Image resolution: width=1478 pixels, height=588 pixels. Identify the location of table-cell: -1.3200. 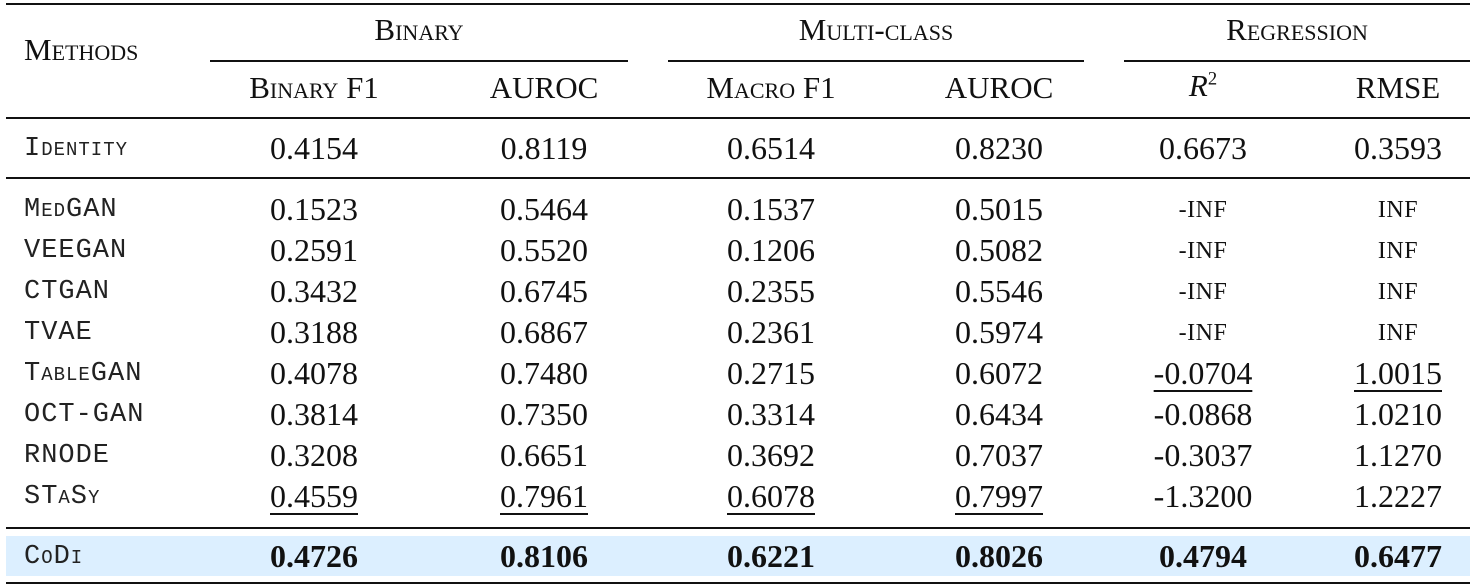
(1203, 496).